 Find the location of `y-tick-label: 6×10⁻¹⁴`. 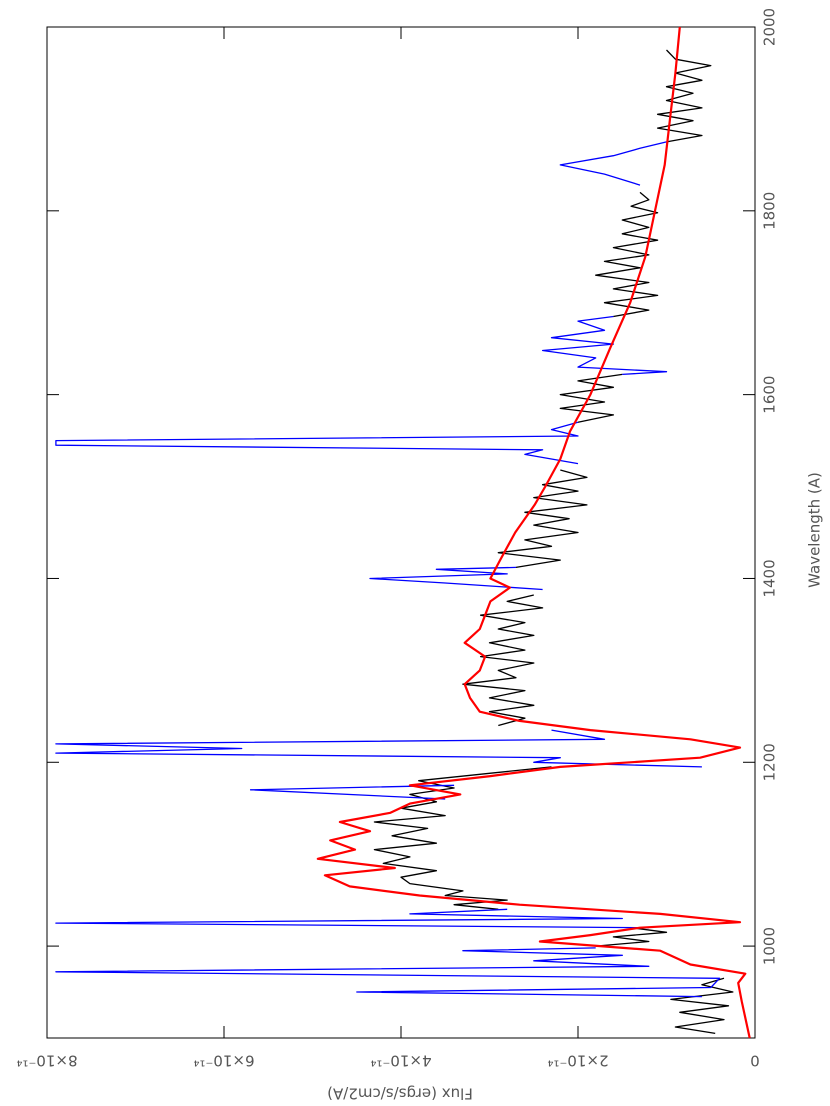

y-tick-label: 6×10⁻¹⁴ is located at coordinates (223, 1061).